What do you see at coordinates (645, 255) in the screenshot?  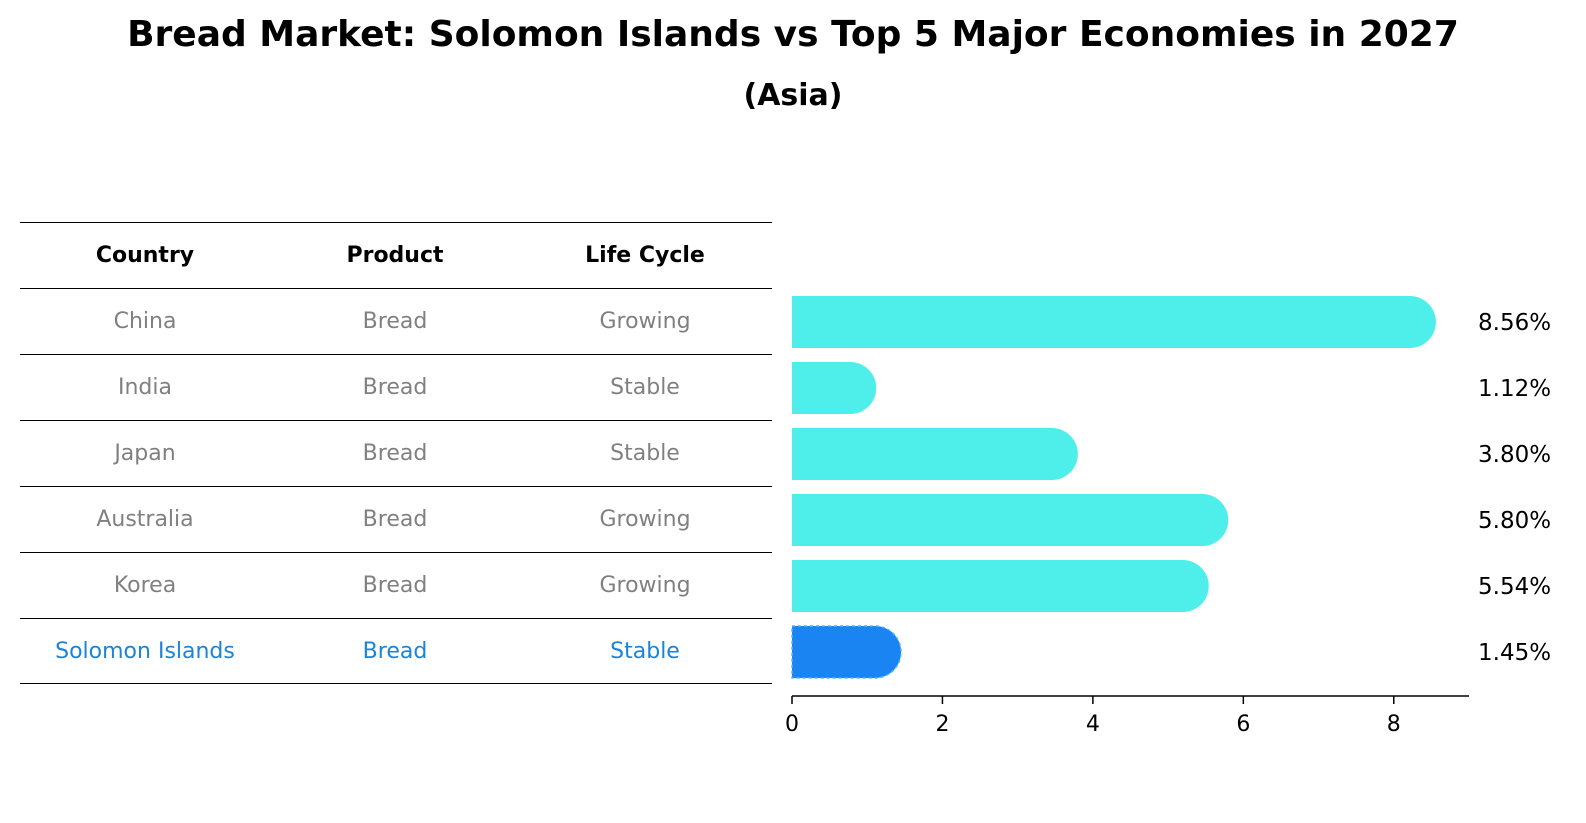 I see `header-life-cycle: Life Cycle` at bounding box center [645, 255].